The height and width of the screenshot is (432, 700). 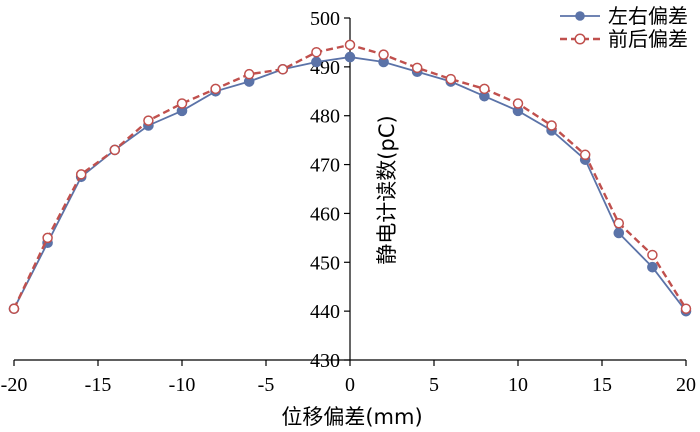 I want to click on x-tick-label: -5, so click(x=266, y=385).